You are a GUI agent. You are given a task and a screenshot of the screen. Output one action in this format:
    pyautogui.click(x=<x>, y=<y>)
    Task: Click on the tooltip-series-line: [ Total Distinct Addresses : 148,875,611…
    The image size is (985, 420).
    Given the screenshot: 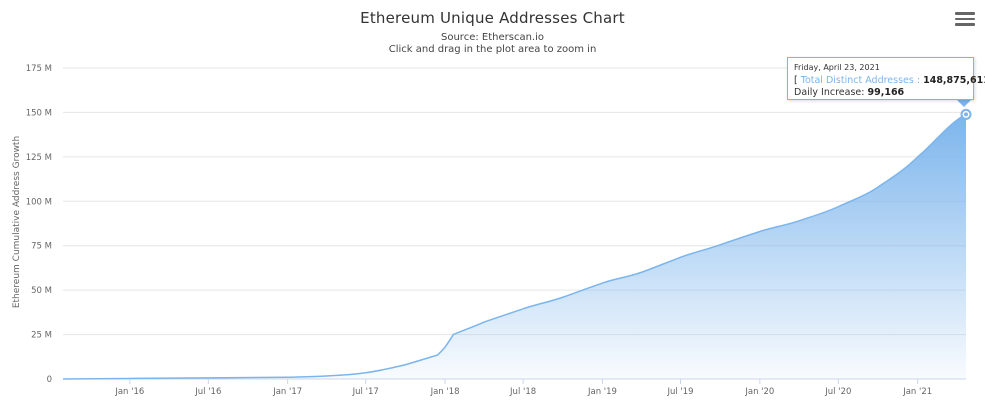 What is the action you would take?
    pyautogui.click(x=889, y=81)
    